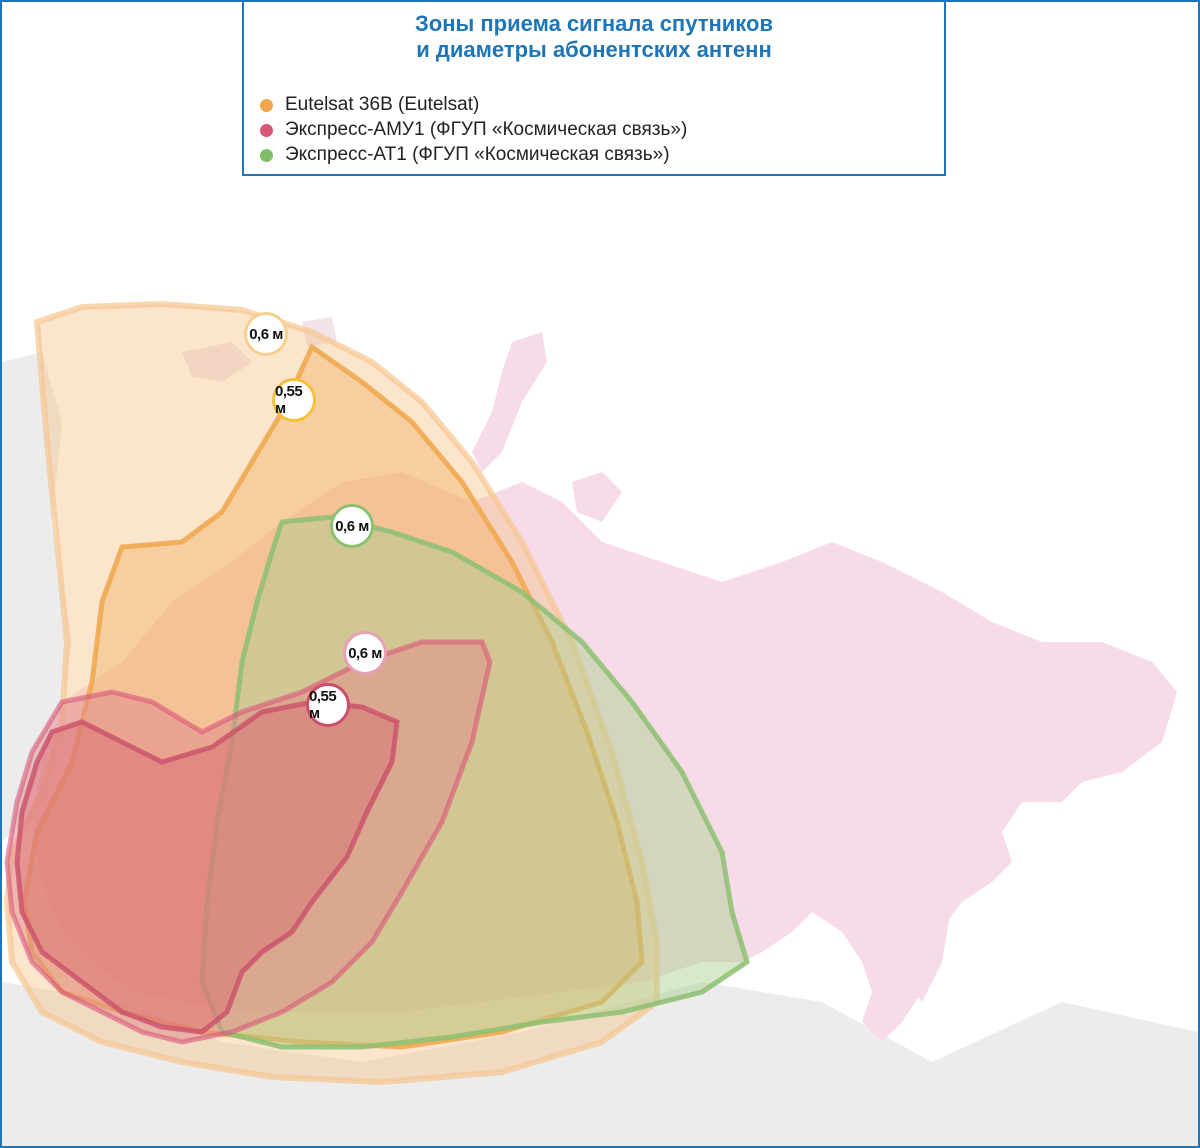 Image resolution: width=1200 pixels, height=1148 pixels. I want to click on island-severnaya-zemlya, so click(597, 497).